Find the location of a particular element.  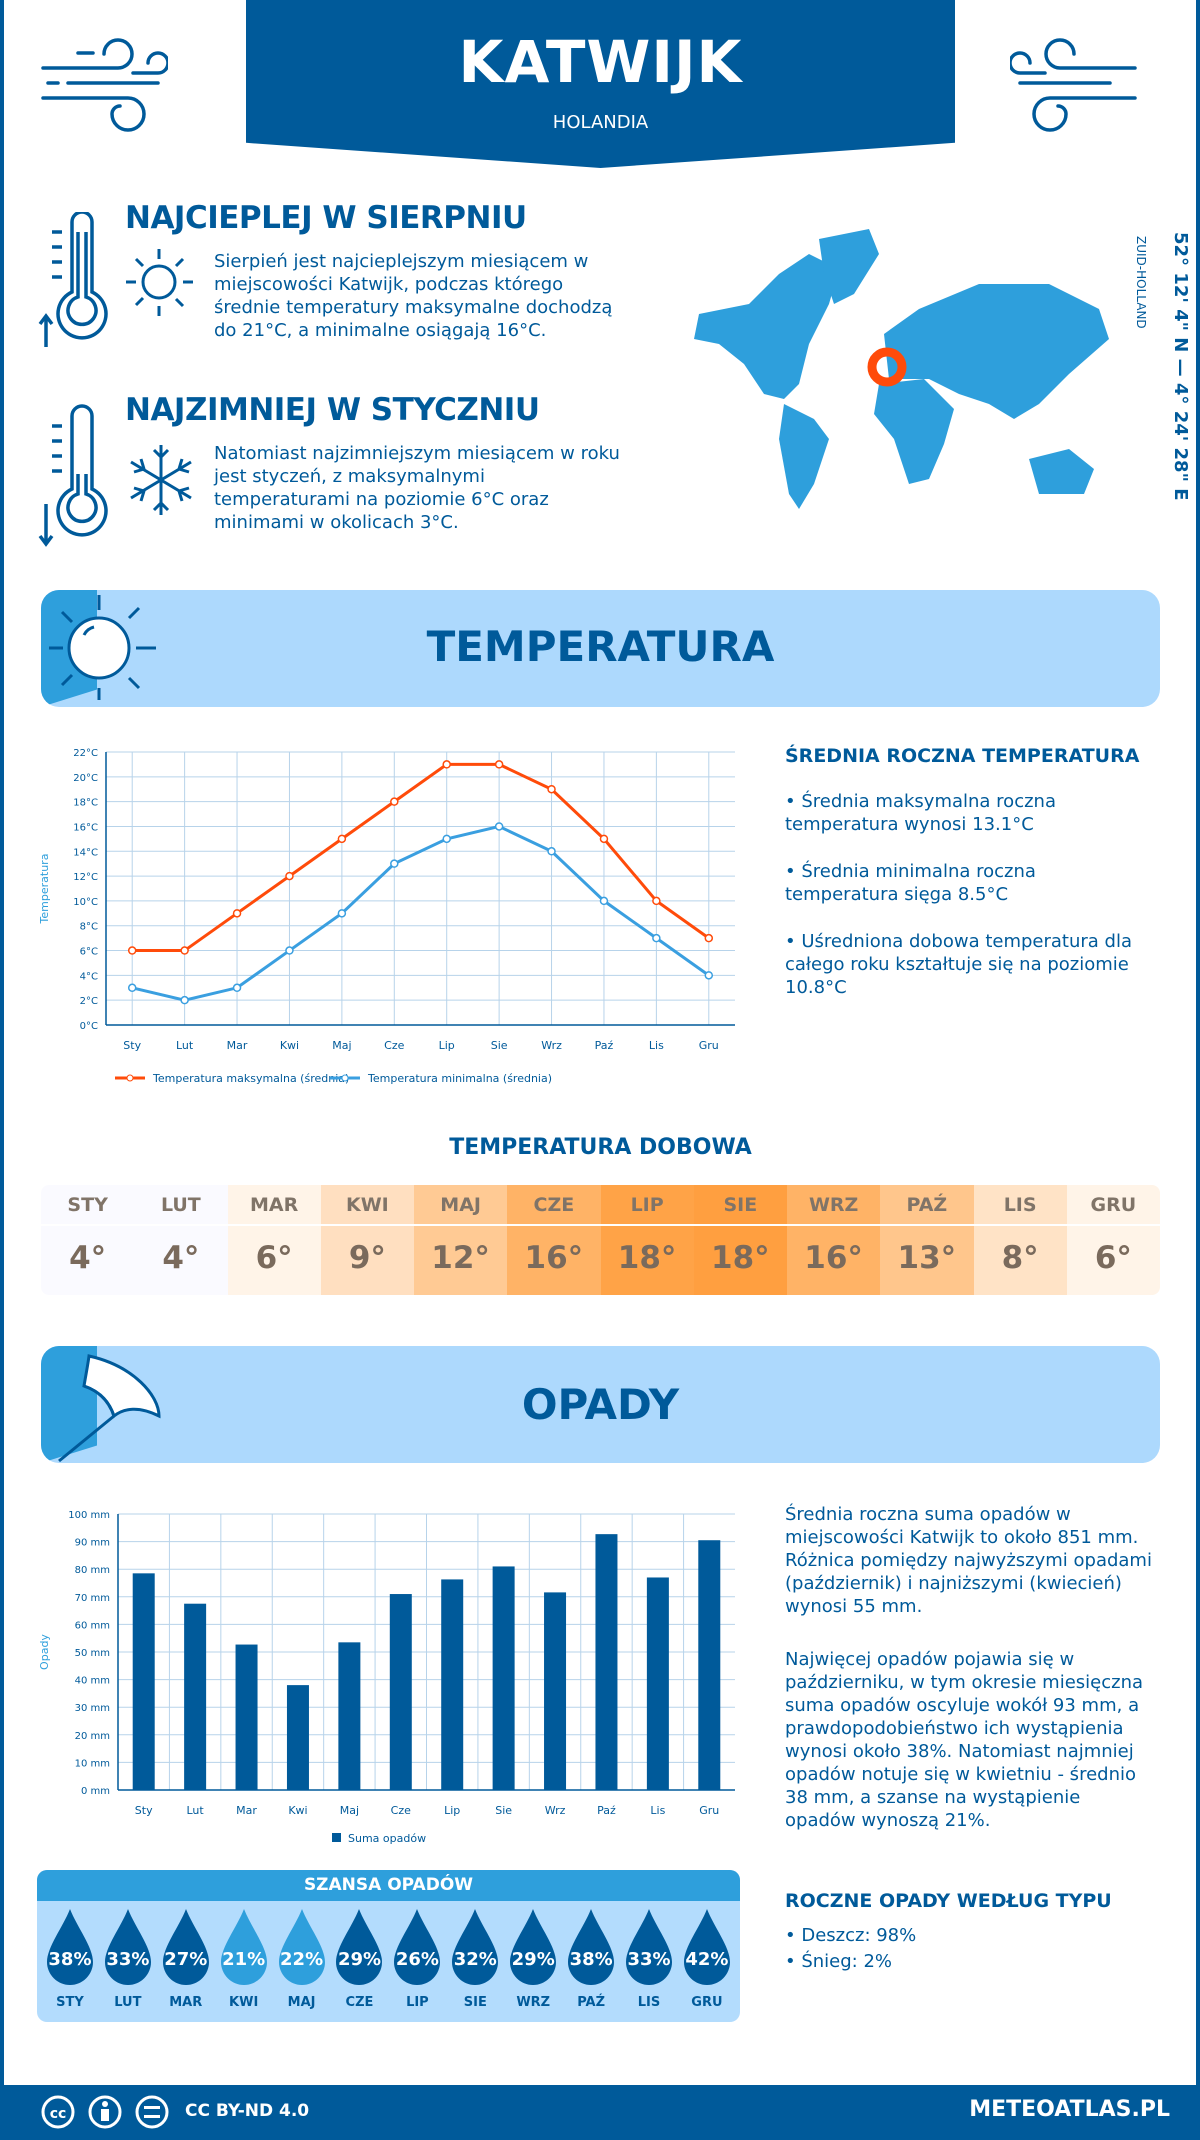

daily-temp-month: GRU is located at coordinates (1113, 1205).